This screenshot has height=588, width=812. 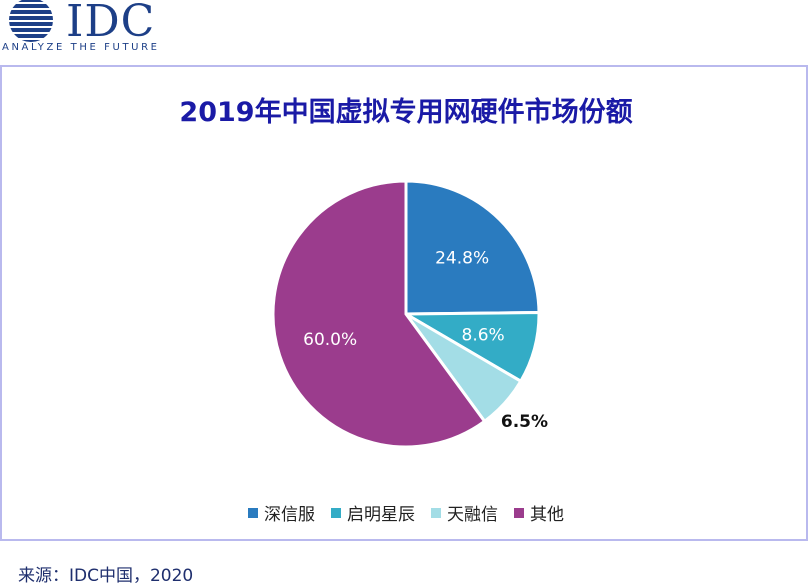 What do you see at coordinates (381, 515) in the screenshot?
I see `legend-label: 启明星辰` at bounding box center [381, 515].